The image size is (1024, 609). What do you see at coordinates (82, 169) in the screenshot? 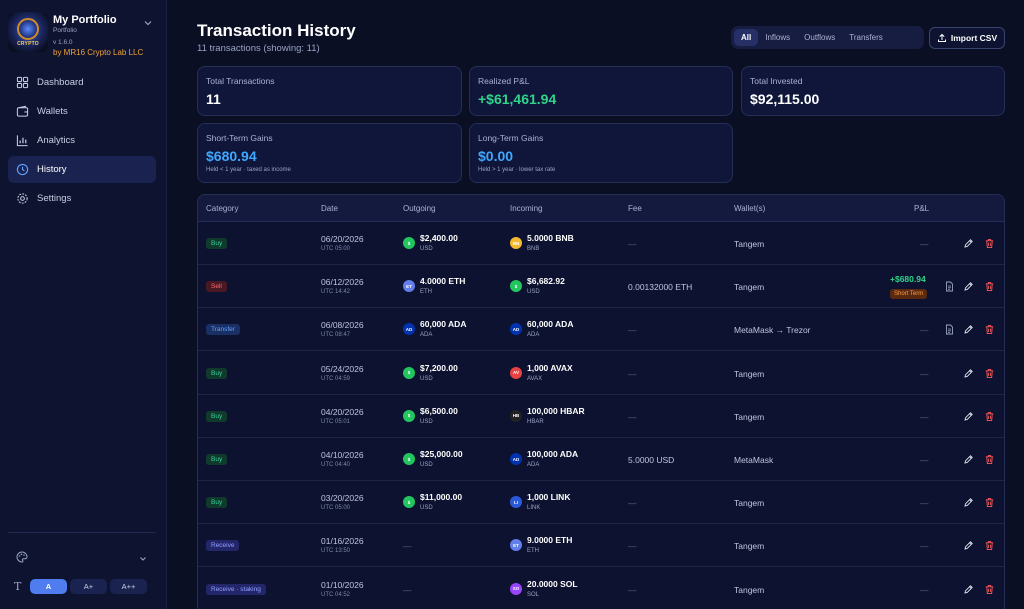
I see `sidebar-item-history: History` at bounding box center [82, 169].